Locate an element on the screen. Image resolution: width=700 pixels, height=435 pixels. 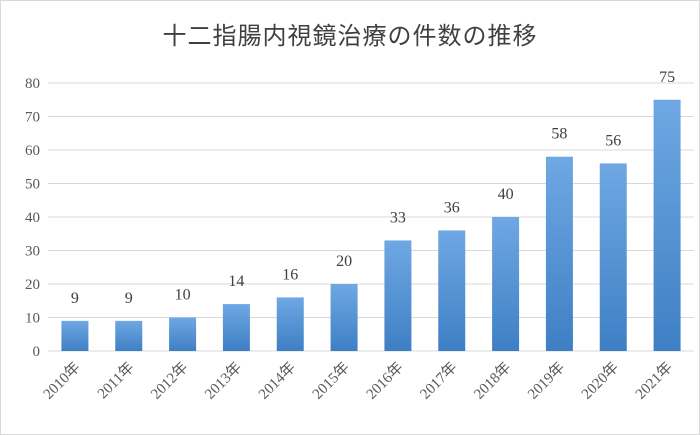
y-tick-label: 40 is located at coordinates (32, 218).